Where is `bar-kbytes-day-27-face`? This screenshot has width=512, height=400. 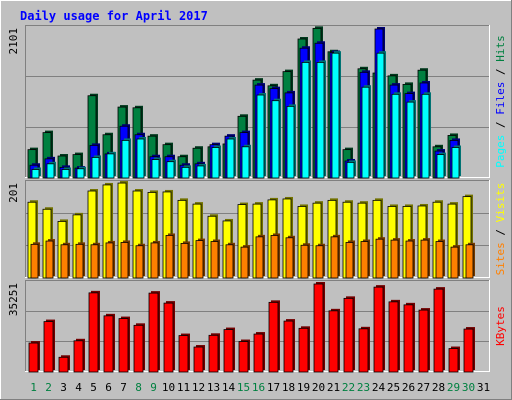 bar-kbytes-day-27-face is located at coordinates (423, 341).